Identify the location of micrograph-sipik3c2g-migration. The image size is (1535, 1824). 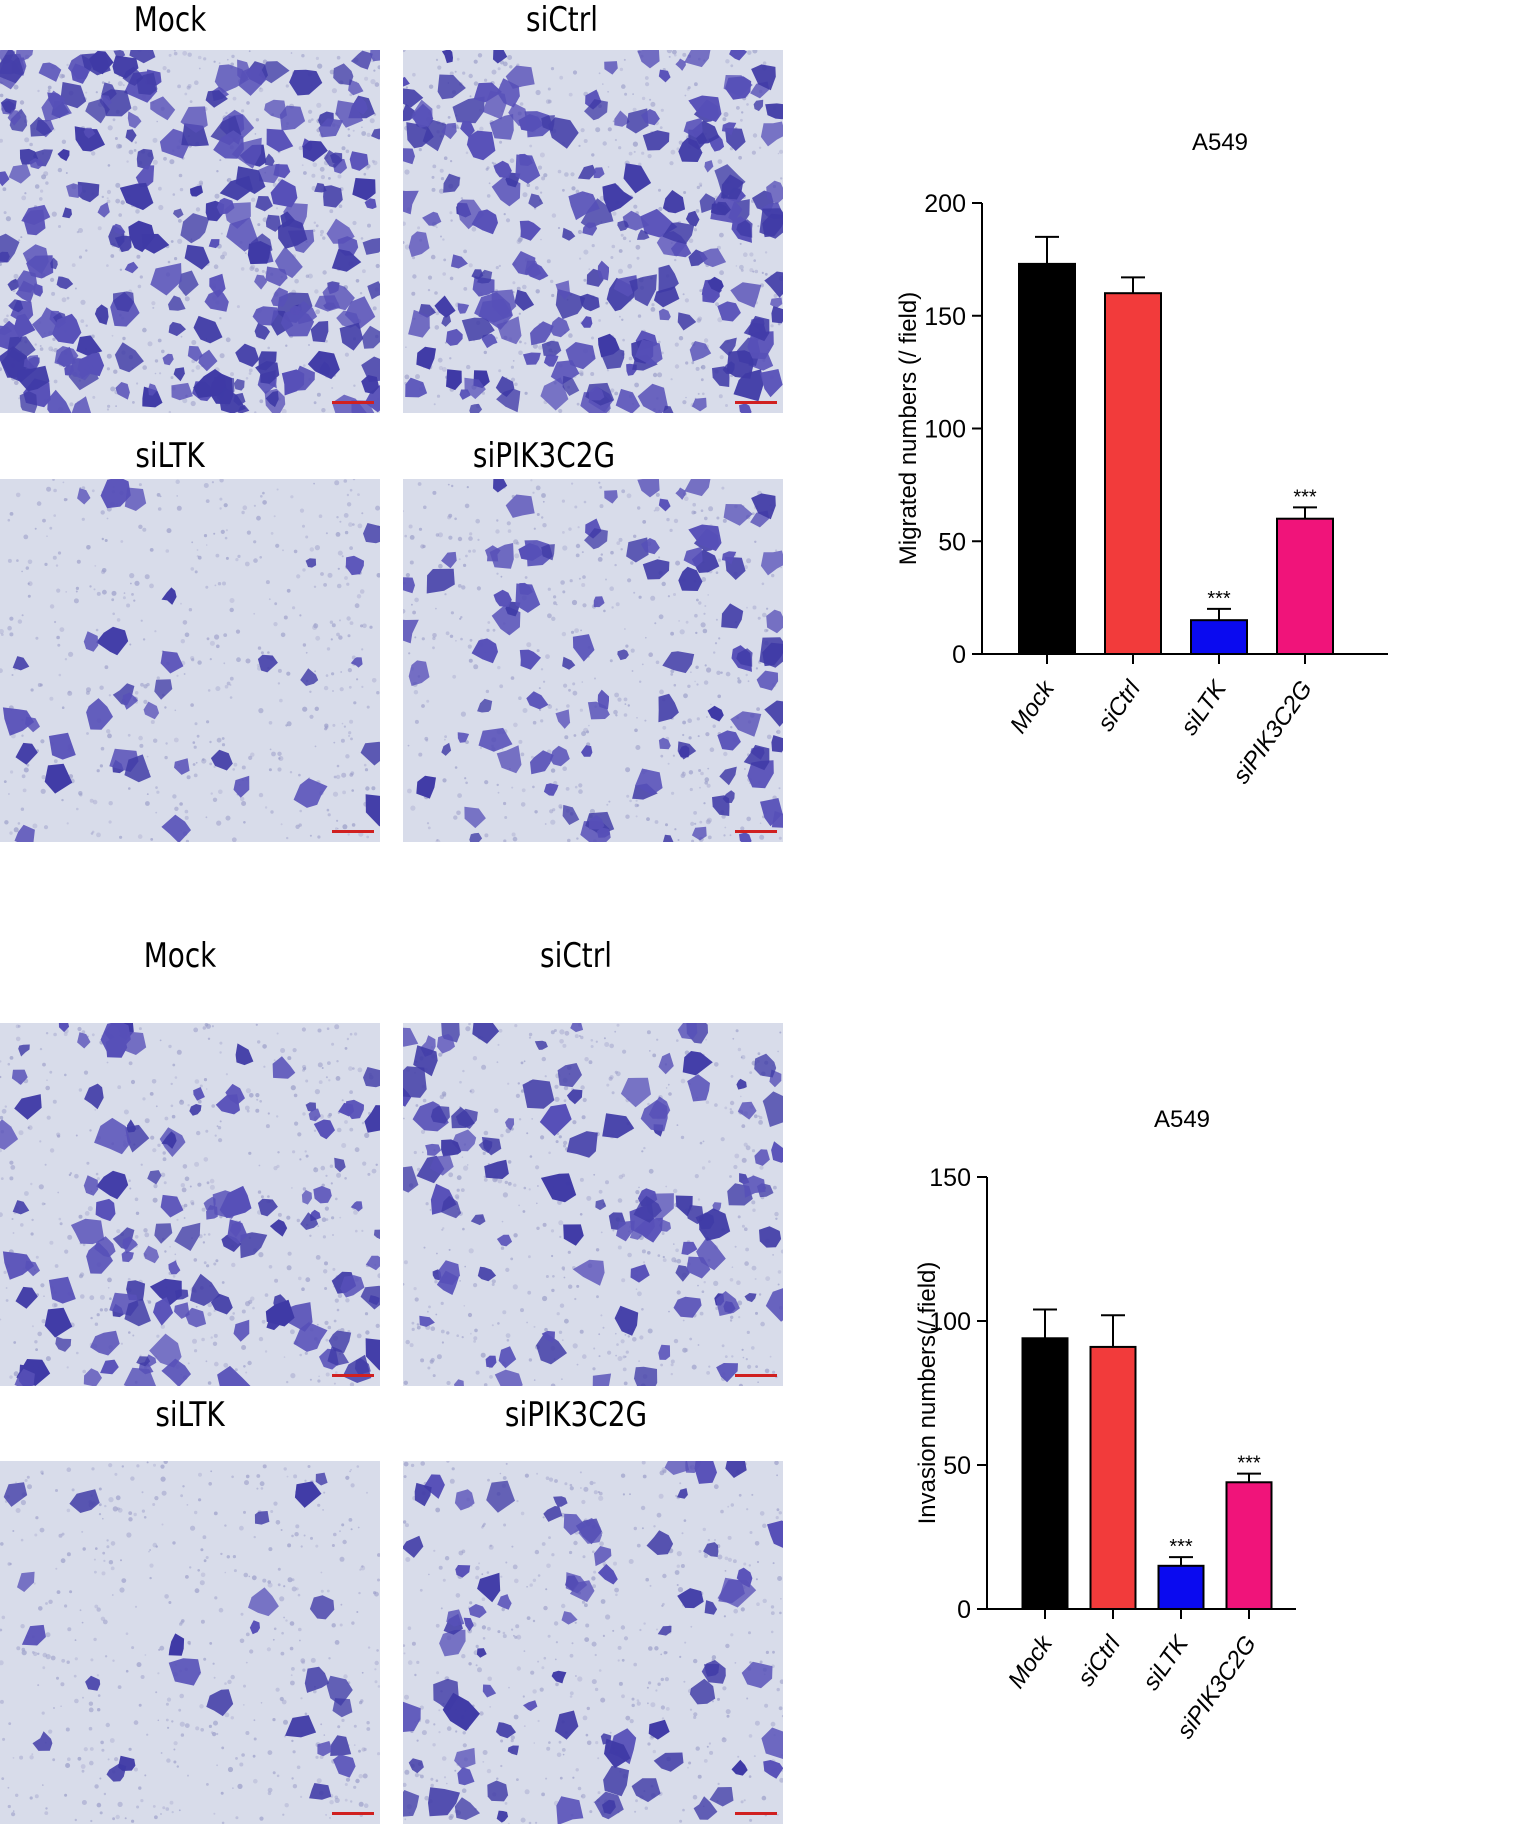
(593, 660).